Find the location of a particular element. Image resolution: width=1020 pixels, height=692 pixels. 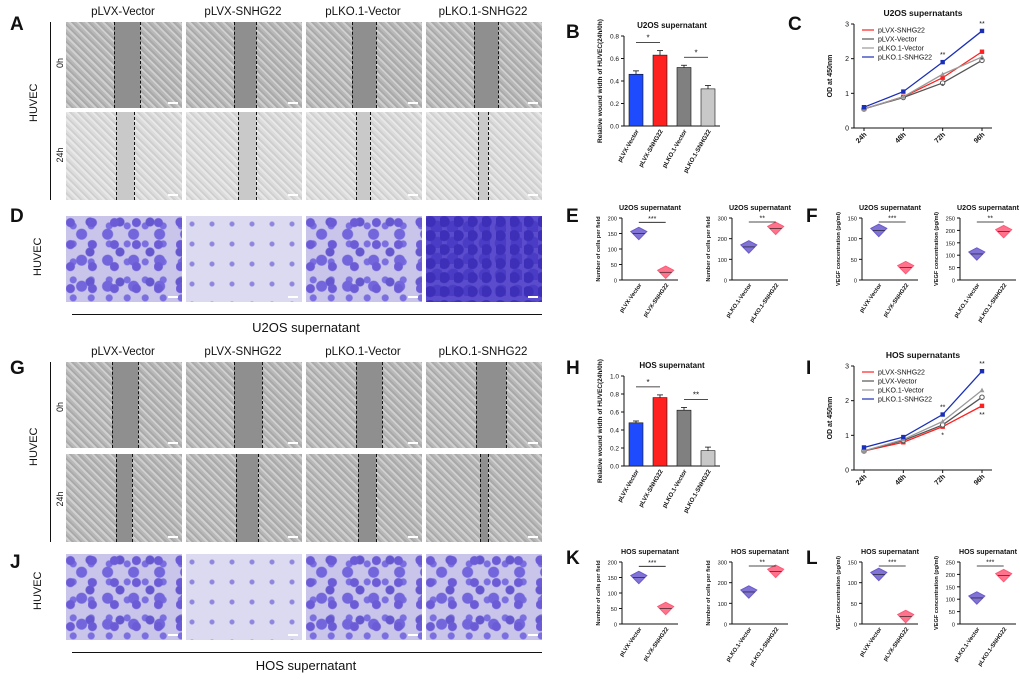

panel-letter-i: I is located at coordinates (809, 368).